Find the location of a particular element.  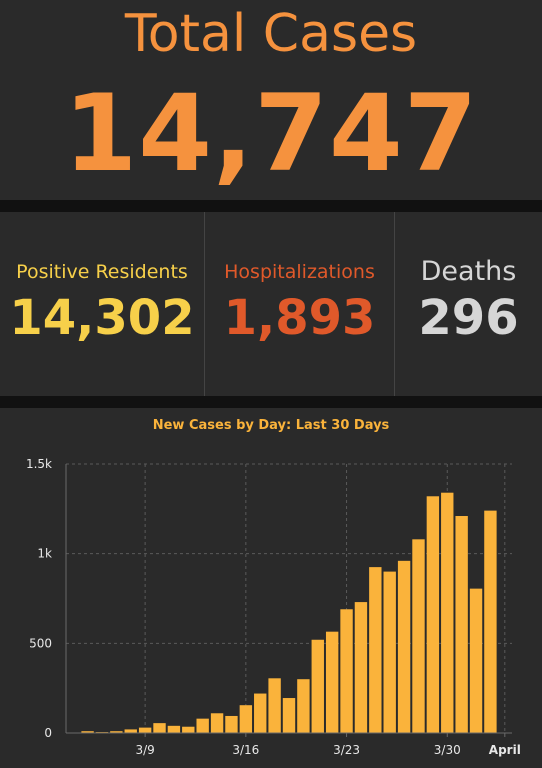

stat-positive-residents-value: 14,302 is located at coordinates (102, 318).